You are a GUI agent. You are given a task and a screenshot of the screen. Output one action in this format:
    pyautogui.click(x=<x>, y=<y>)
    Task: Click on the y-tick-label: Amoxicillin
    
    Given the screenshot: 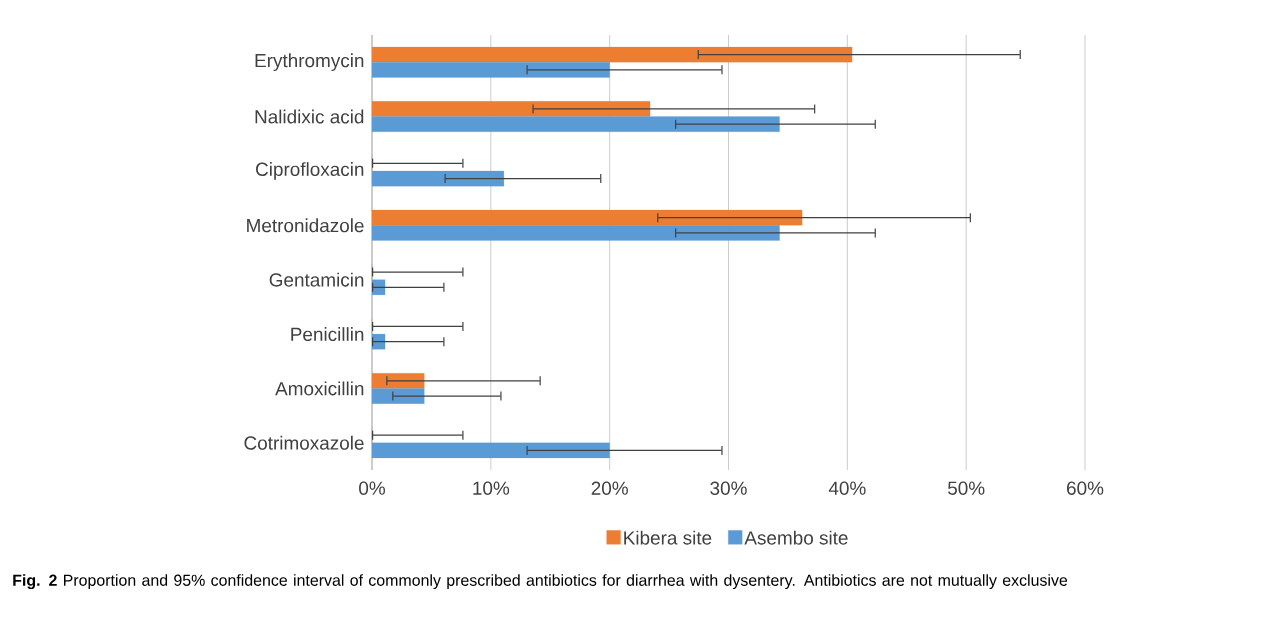 What is the action you would take?
    pyautogui.click(x=319, y=388)
    